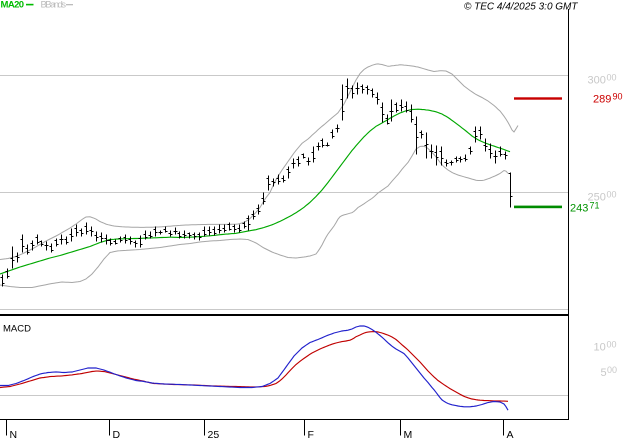 Image resolution: width=627 pixels, height=445 pixels. I want to click on svg-text: N, so click(14, 434).